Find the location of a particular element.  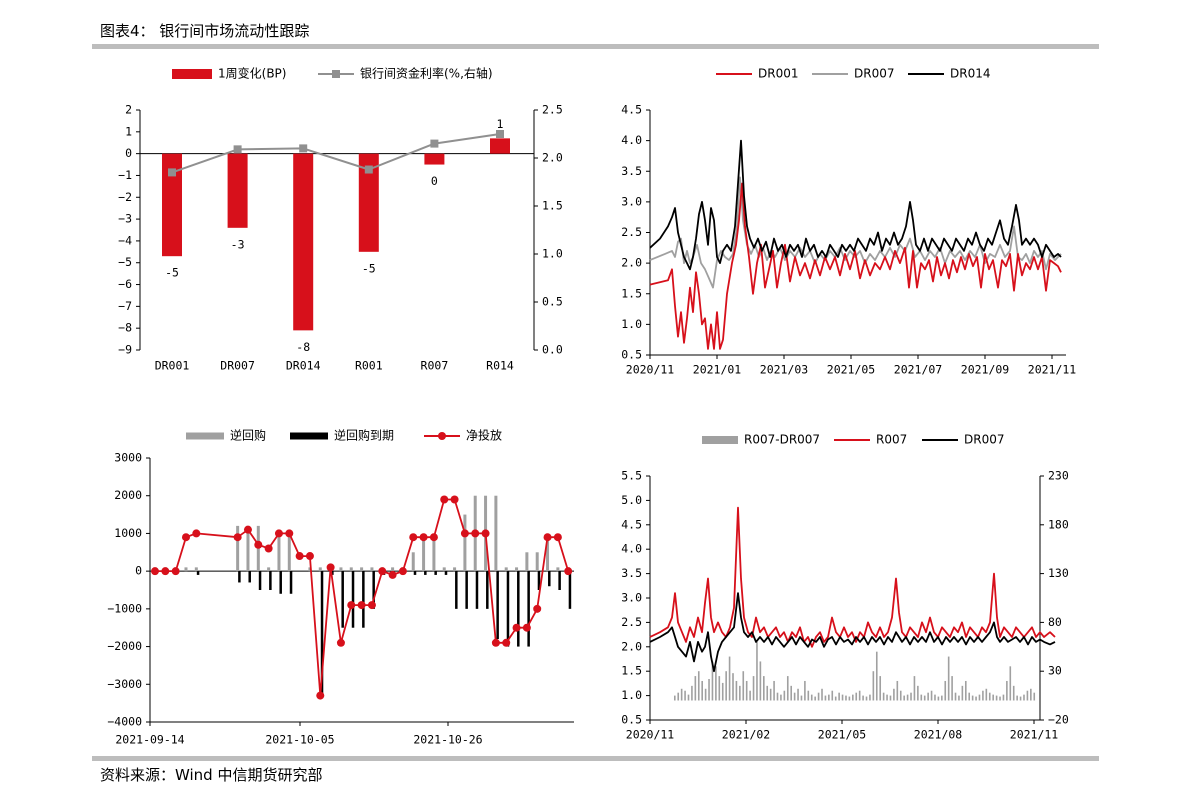

c4-left-tick-label: 1.0 is located at coordinates (631, 695).